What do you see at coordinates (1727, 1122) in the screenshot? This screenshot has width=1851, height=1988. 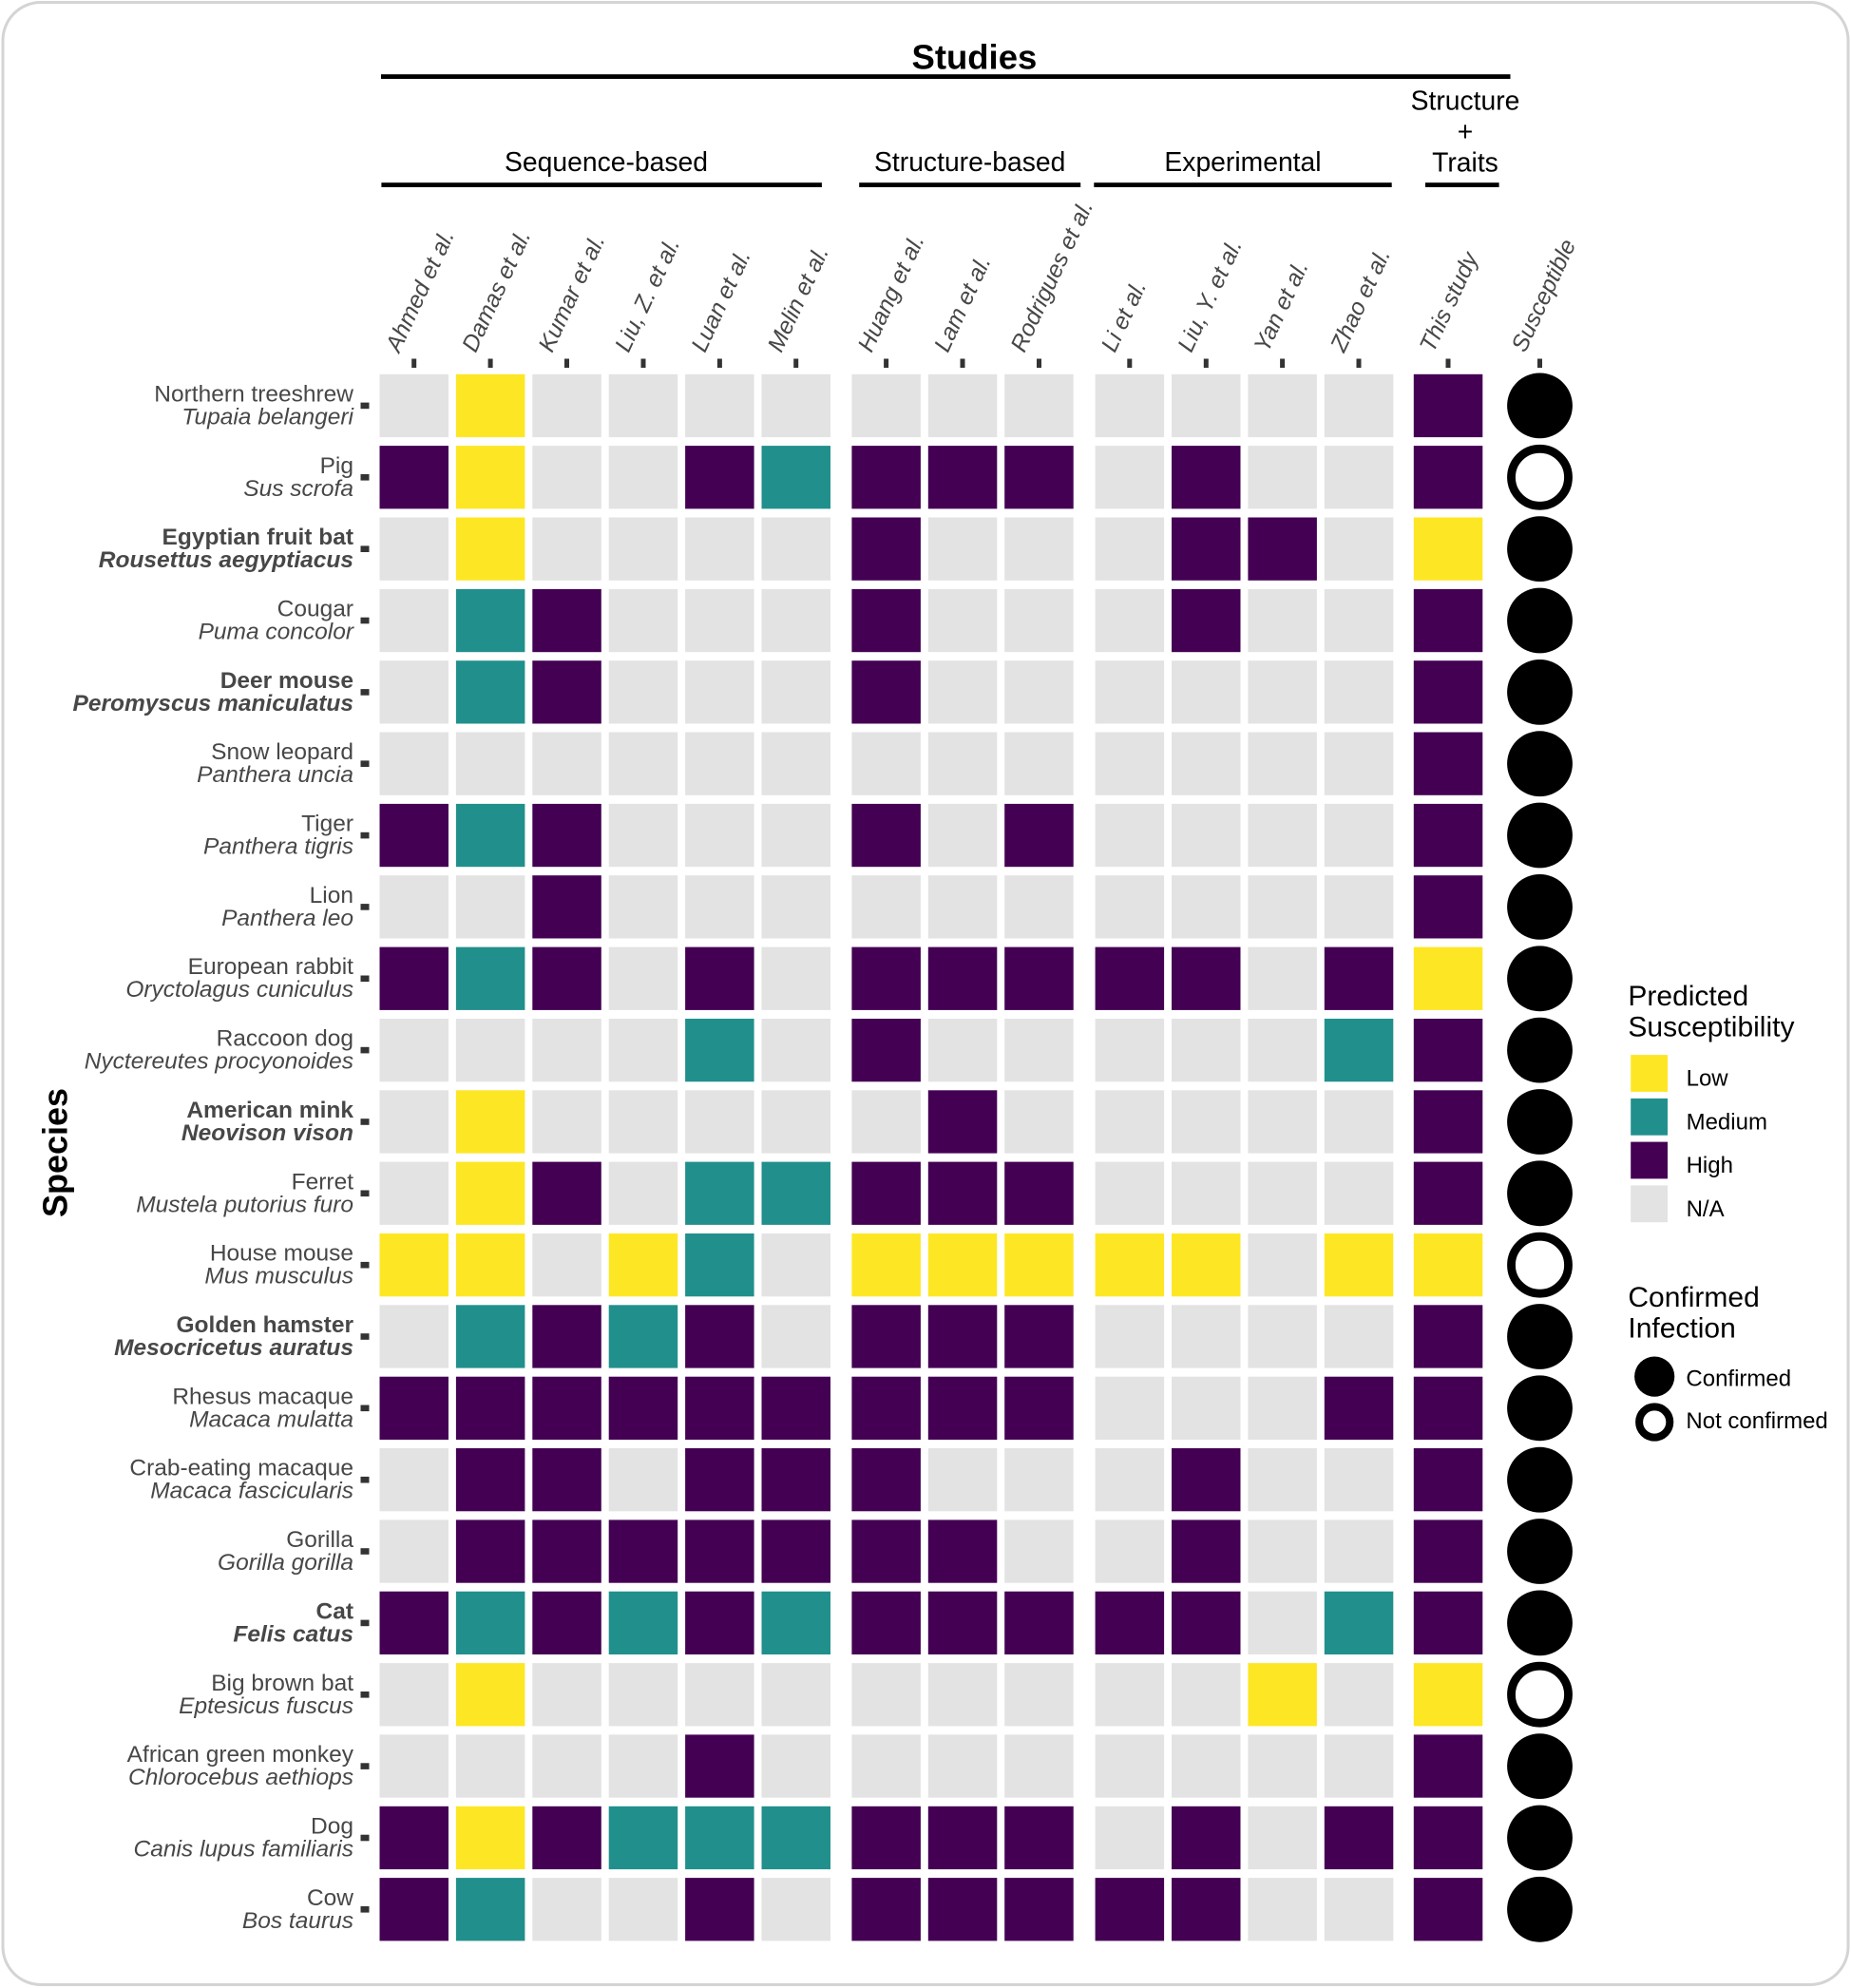 I see `svg-text: Medium` at bounding box center [1727, 1122].